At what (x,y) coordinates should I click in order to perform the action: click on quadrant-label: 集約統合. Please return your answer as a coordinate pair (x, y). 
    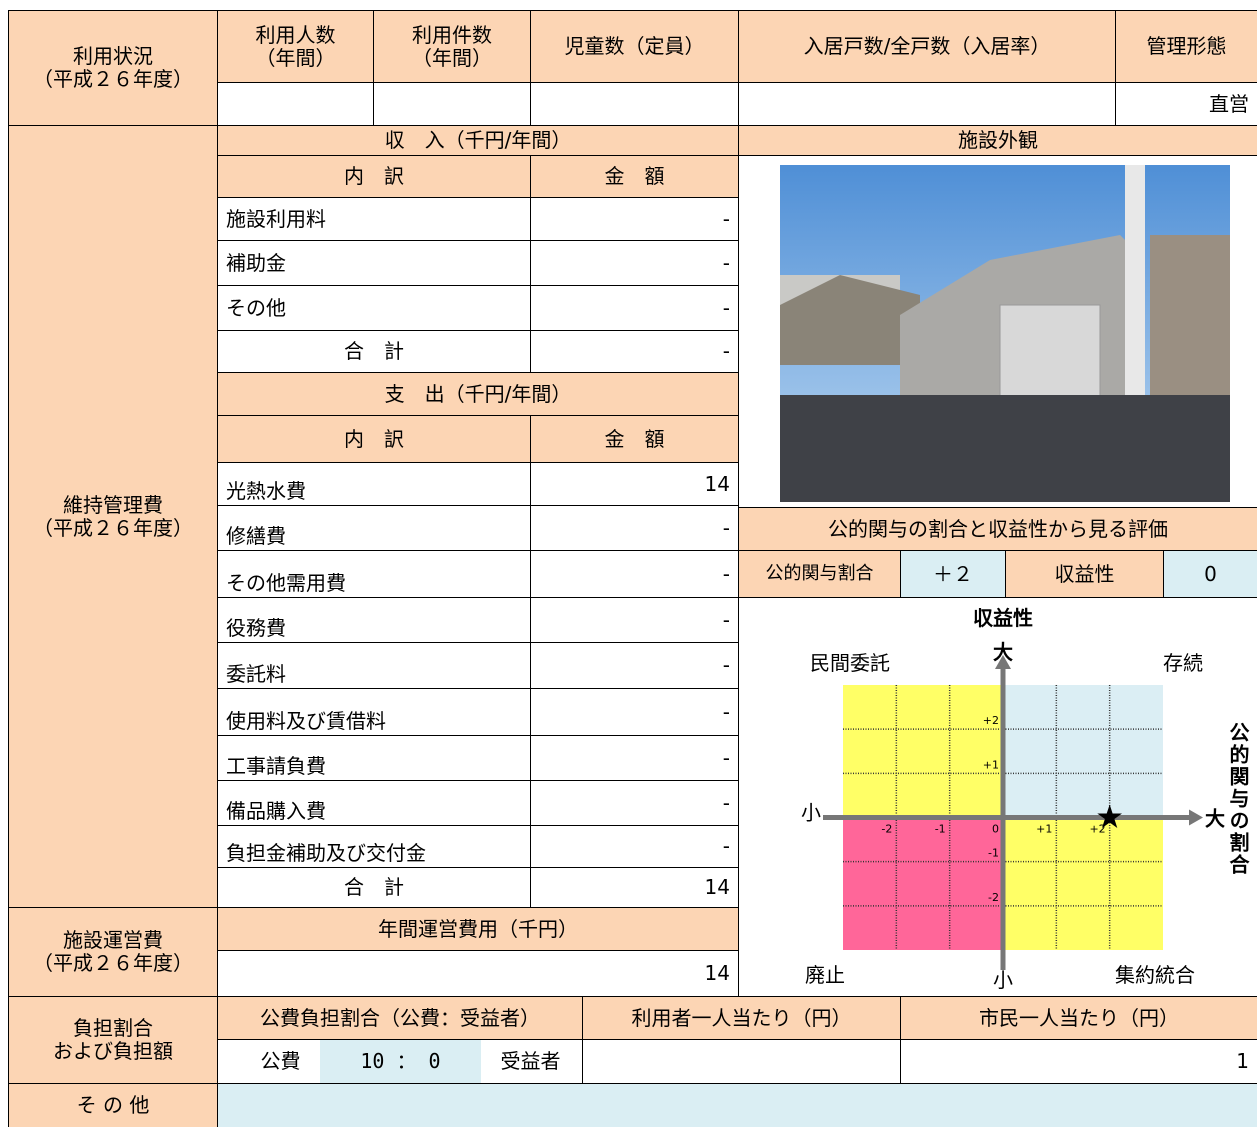
    Looking at the image, I should click on (1155, 975).